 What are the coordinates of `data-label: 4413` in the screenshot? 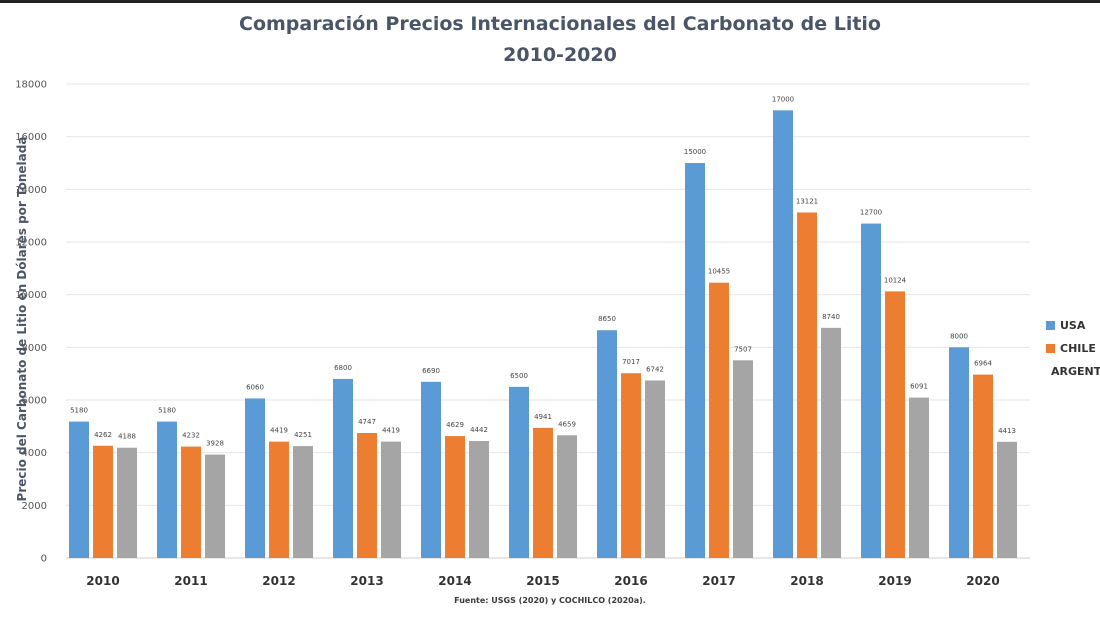 It's located at (1007, 431).